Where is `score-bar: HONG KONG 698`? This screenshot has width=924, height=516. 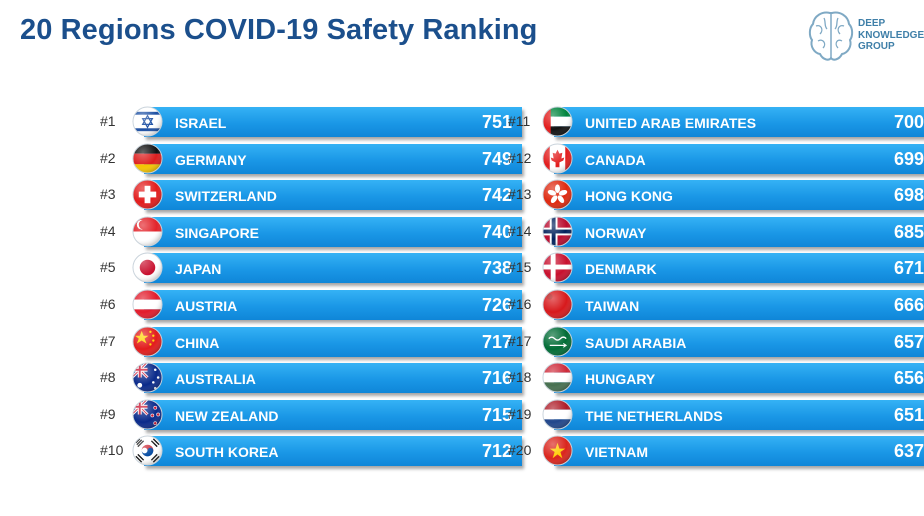
score-bar: HONG KONG 698 is located at coordinates (739, 195).